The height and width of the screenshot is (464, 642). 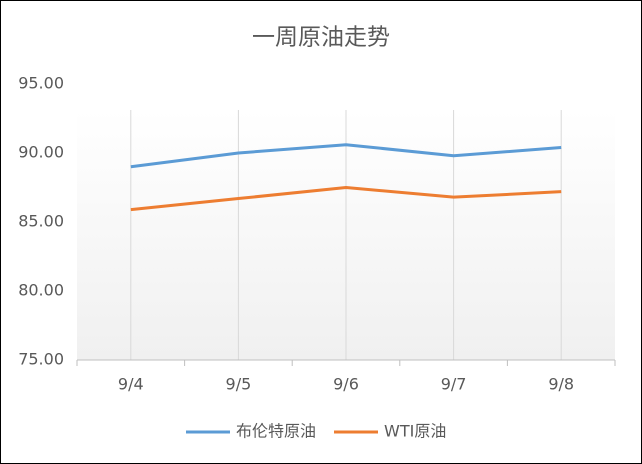 I want to click on legend-label: 布伦特原油, so click(x=276, y=431).